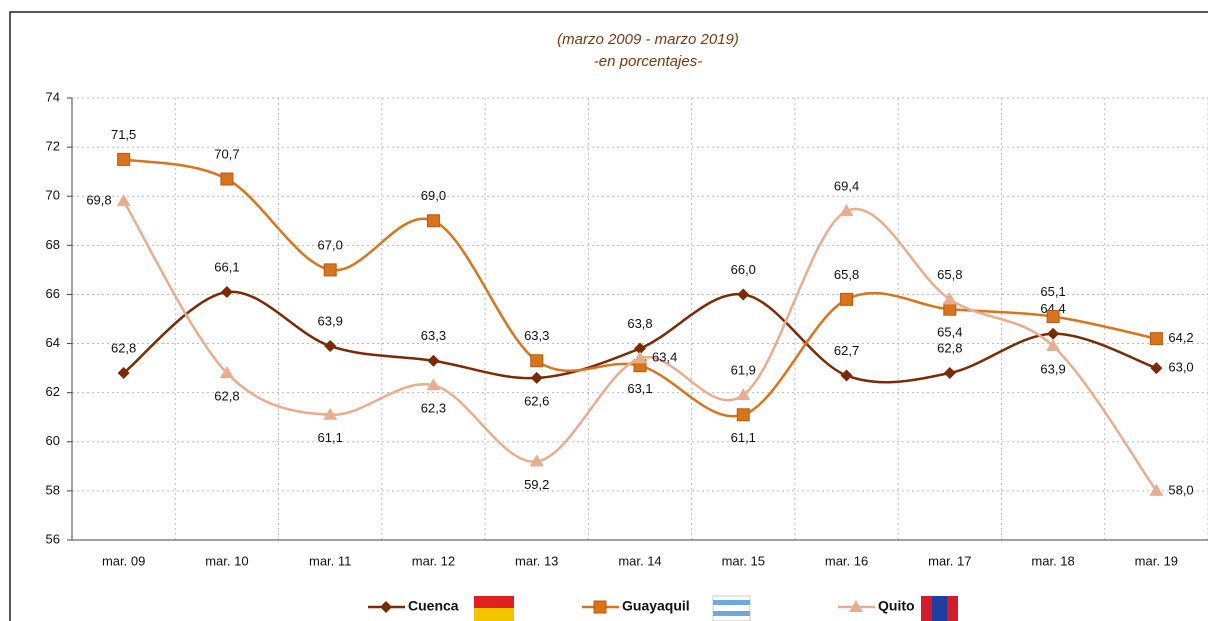 This screenshot has width=1208, height=621. Describe the element at coordinates (123, 134) in the screenshot. I see `data-label: 71,5` at that location.